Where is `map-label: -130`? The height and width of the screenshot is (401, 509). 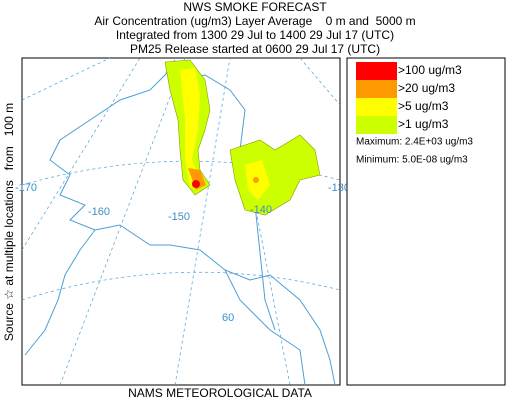 map-label: -130 is located at coordinates (339, 188).